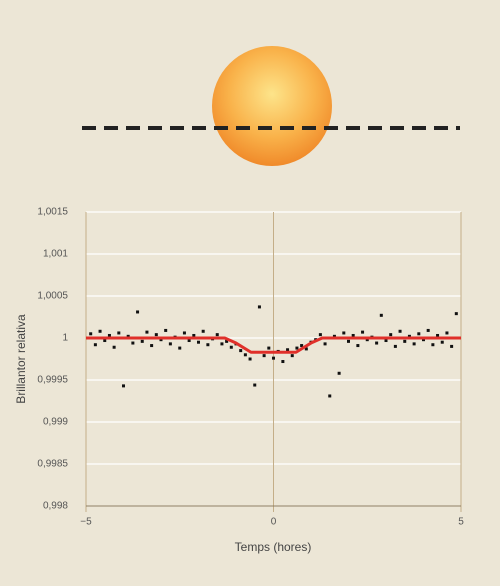 This screenshot has height=586, width=500. What do you see at coordinates (52, 212) in the screenshot?
I see `y-tick-label: 1,0015` at bounding box center [52, 212].